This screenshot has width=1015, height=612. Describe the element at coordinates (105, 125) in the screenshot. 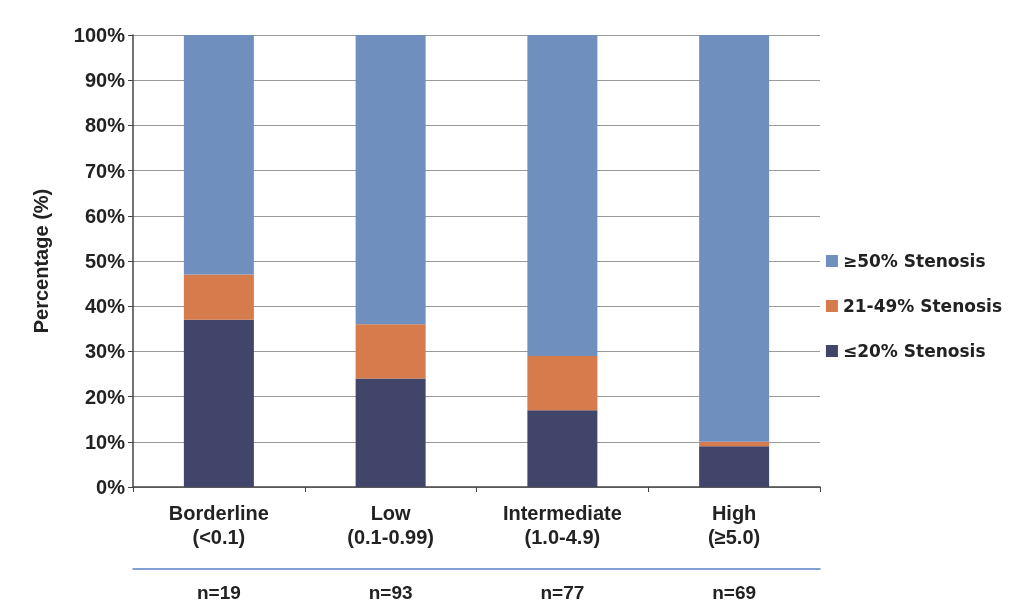

I see `y-tick-label: 80%` at that location.